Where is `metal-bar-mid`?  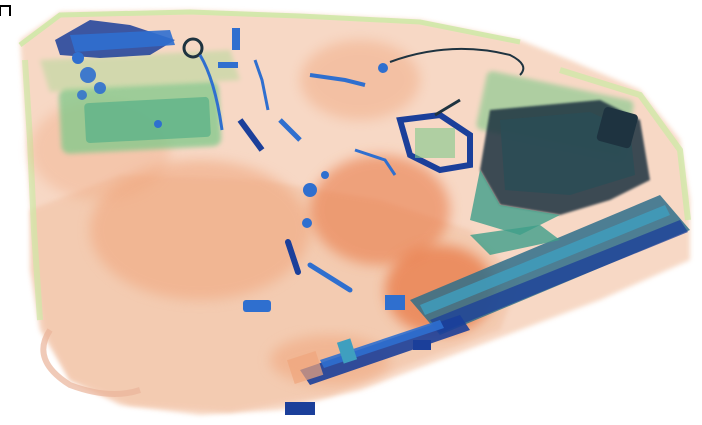 metal-bar-mid is located at coordinates (290, 130).